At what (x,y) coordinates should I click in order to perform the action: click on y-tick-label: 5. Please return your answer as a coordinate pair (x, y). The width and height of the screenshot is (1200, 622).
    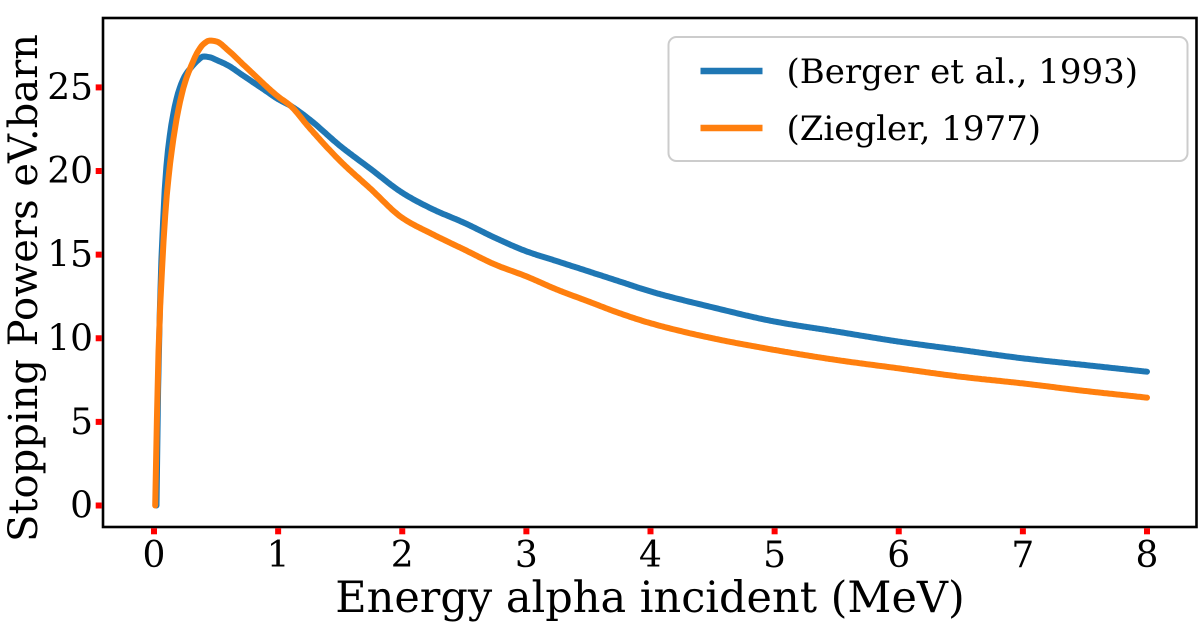
    Looking at the image, I should click on (81, 422).